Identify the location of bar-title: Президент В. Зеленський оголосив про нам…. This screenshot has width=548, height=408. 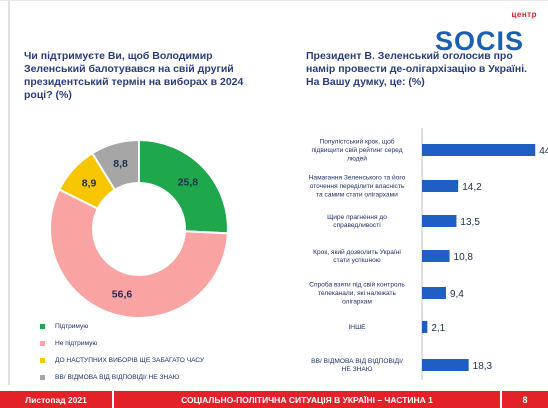
(417, 69).